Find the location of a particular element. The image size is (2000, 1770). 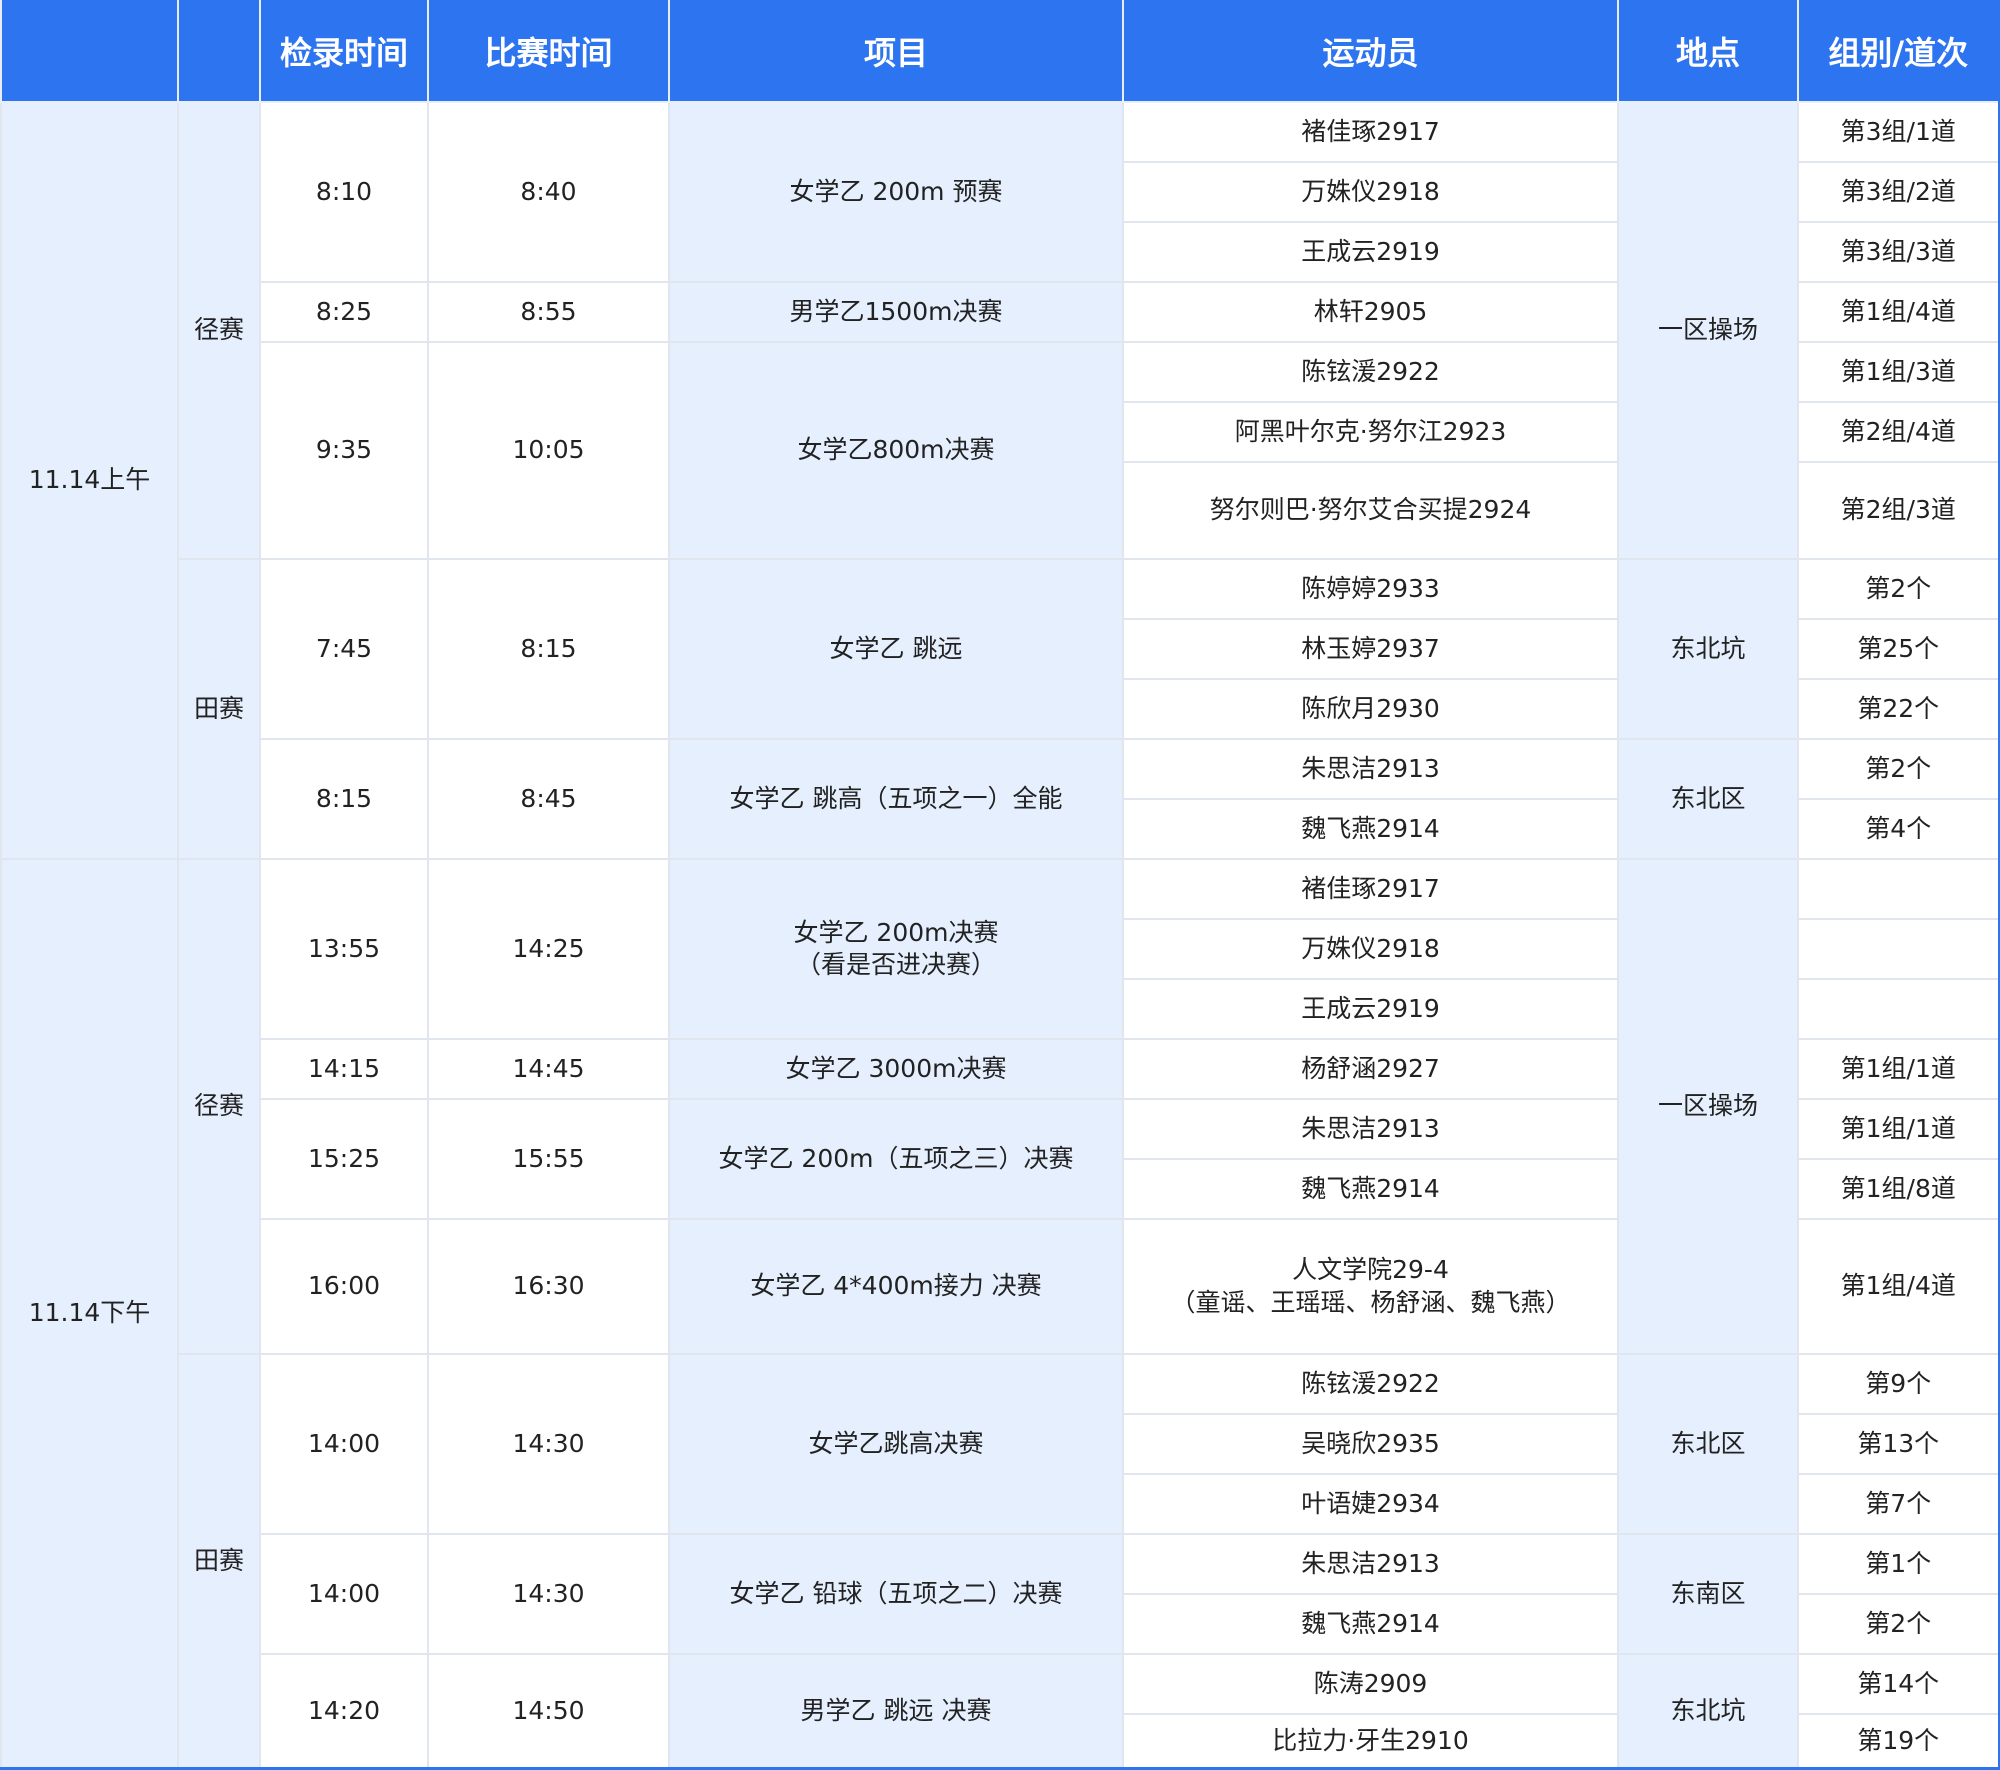

athlete-cell: 陈涛2909 is located at coordinates (1370, 1684).